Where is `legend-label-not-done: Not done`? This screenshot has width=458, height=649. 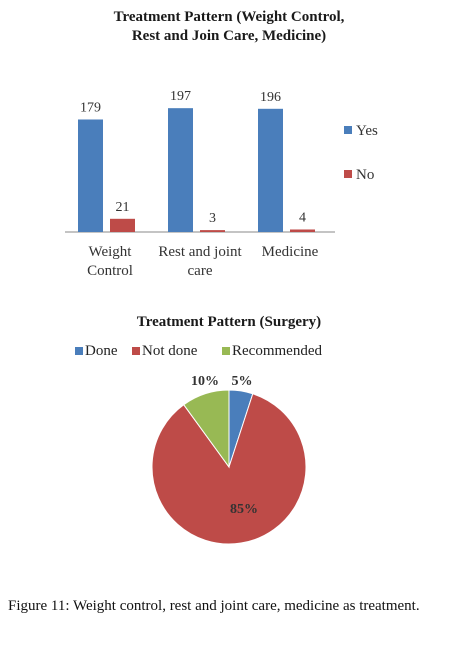
legend-label-not-done: Not done is located at coordinates (170, 351).